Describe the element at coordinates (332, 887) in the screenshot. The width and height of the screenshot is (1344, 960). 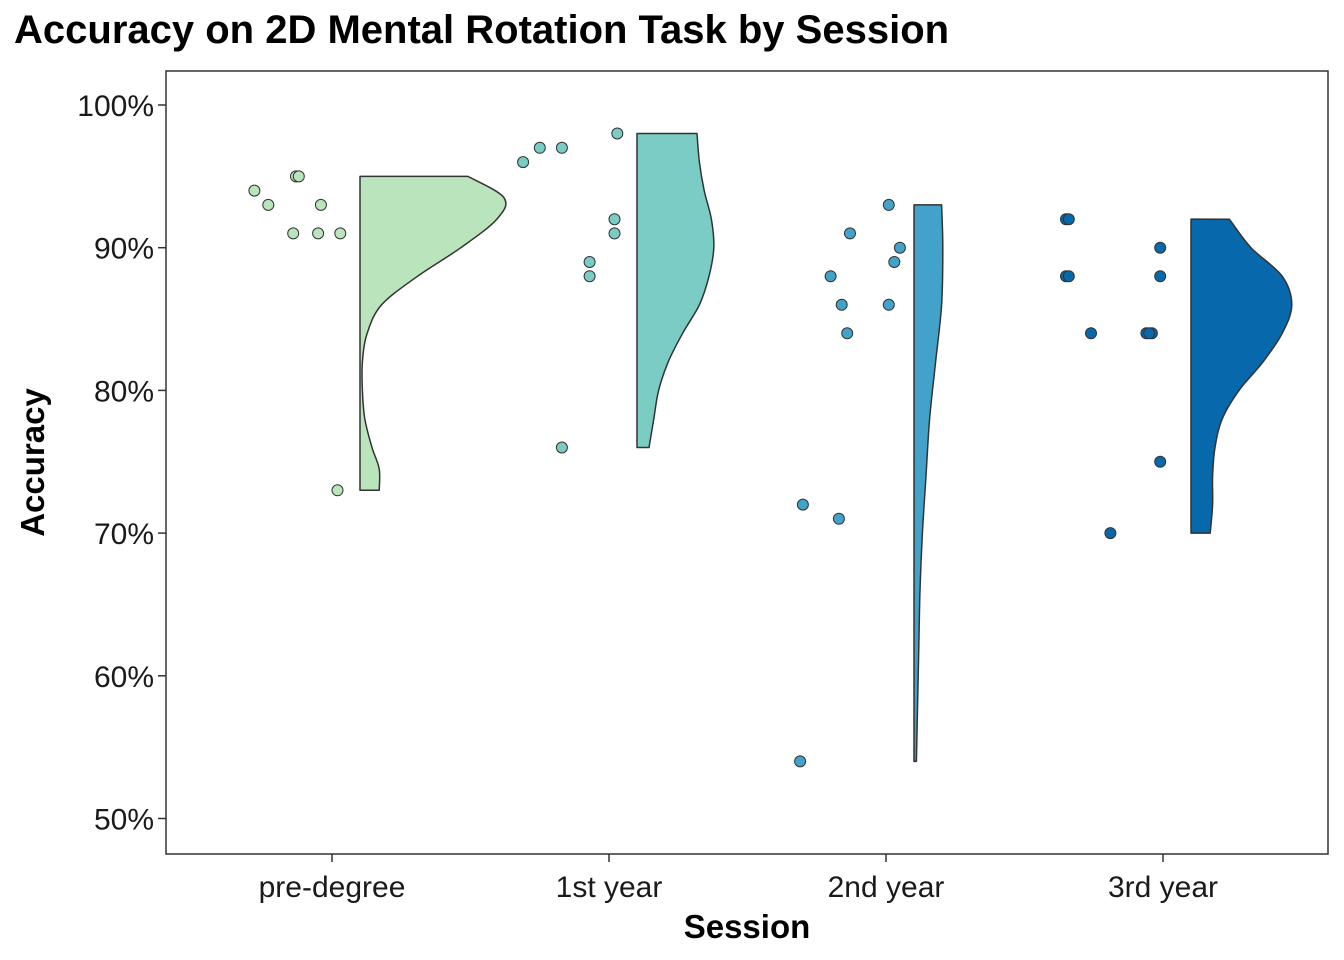
I see `x-tick-label: pre-degree` at that location.